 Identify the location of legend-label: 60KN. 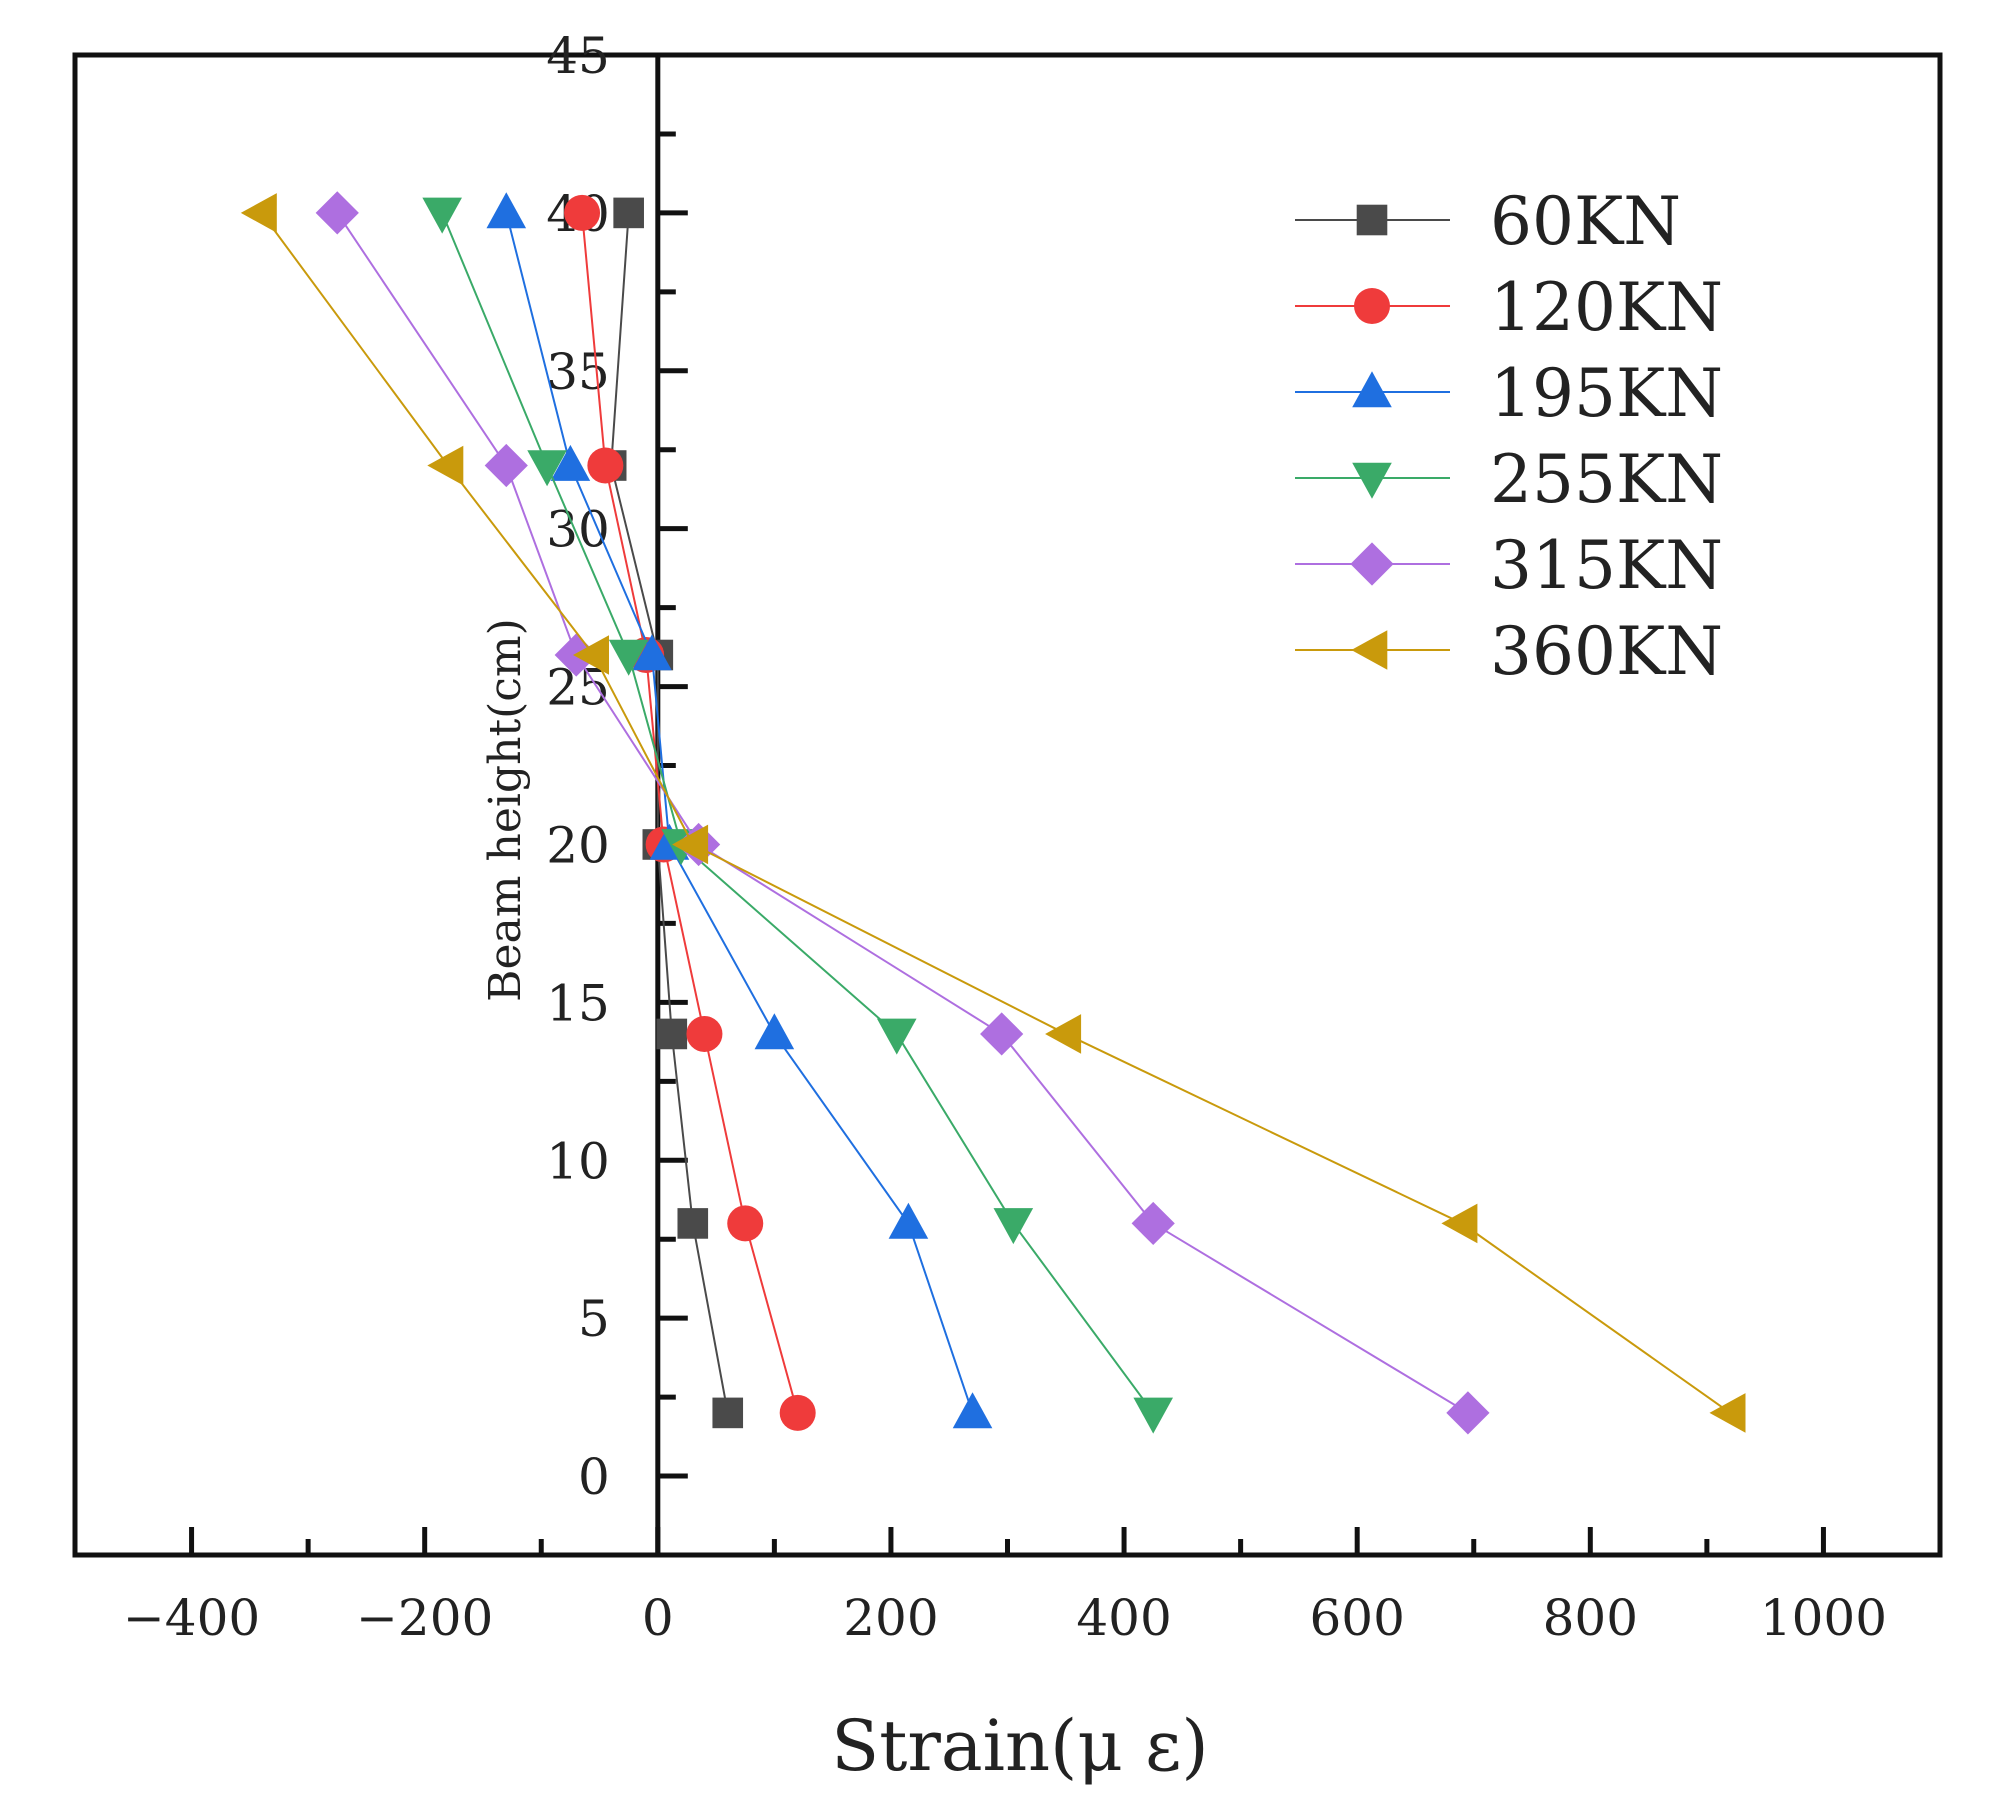
(1585, 221).